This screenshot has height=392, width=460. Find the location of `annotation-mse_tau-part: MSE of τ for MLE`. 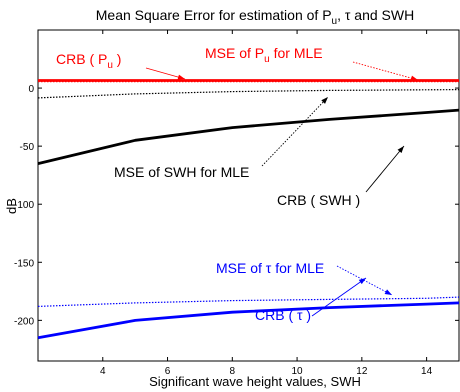

annotation-mse_tau-part: MSE of τ for MLE is located at coordinates (270, 268).